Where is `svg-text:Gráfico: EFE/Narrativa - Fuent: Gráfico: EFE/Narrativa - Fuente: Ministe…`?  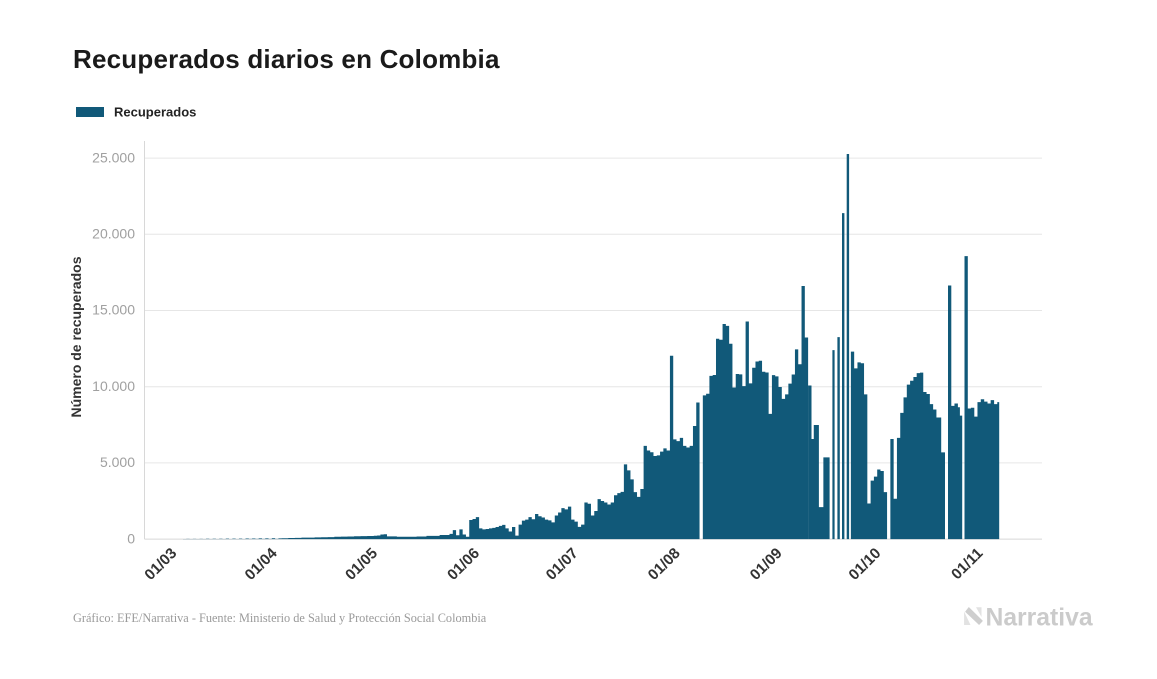
svg-text:Gráfico: EFE/Narrativa - Fuent: Gráfico: EFE/Narrativa - Fuente: Ministe… is located at coordinates (280, 618).